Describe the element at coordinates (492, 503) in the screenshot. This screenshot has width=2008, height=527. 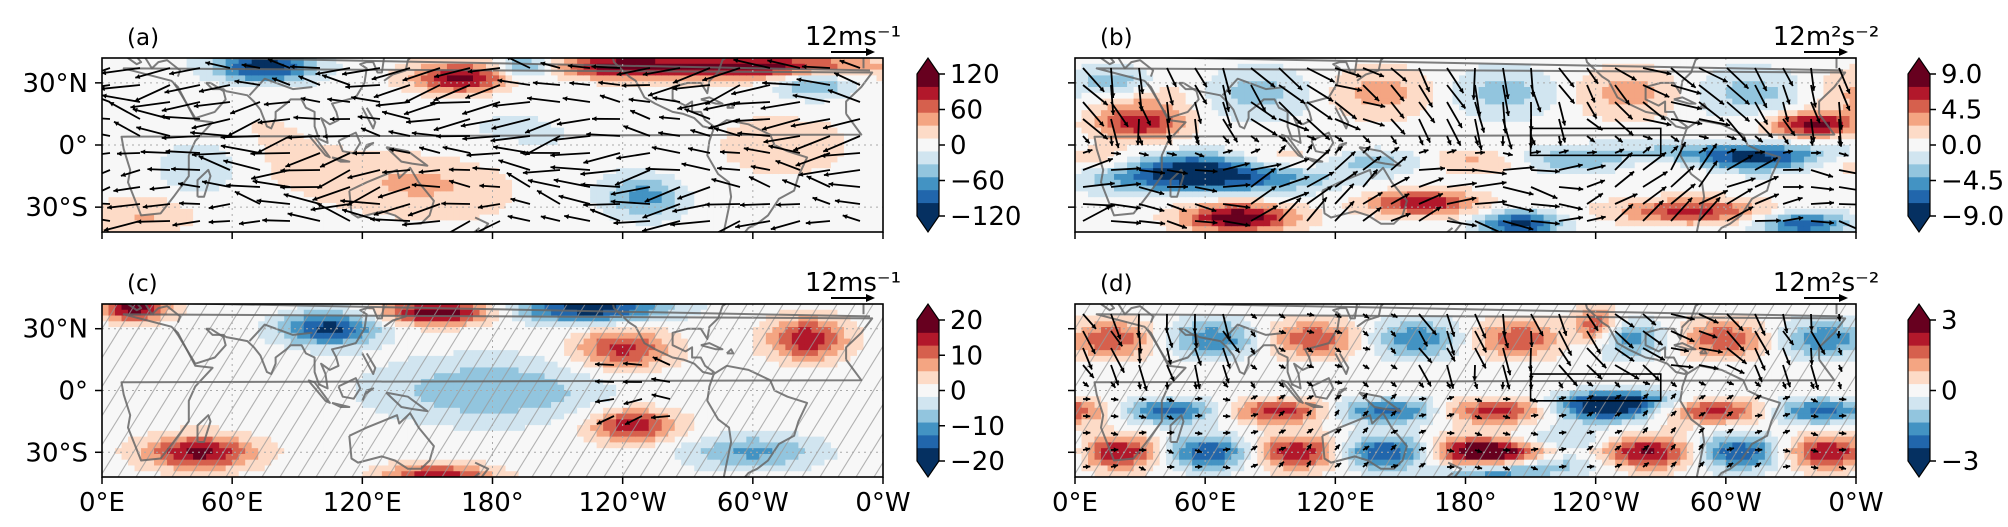
I see `panel-c-x-tick-label: 180°` at that location.